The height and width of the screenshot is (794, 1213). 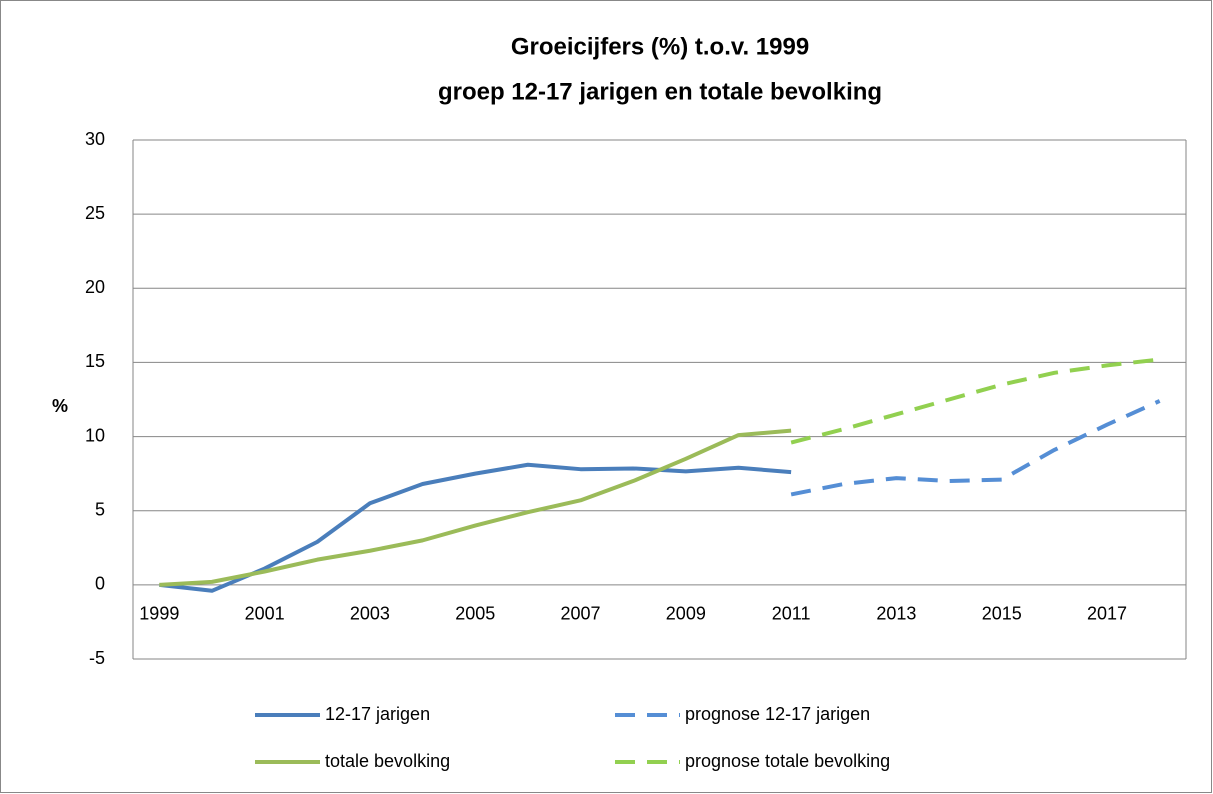 What do you see at coordinates (387, 761) in the screenshot?
I see `legend-label: totale bevolking` at bounding box center [387, 761].